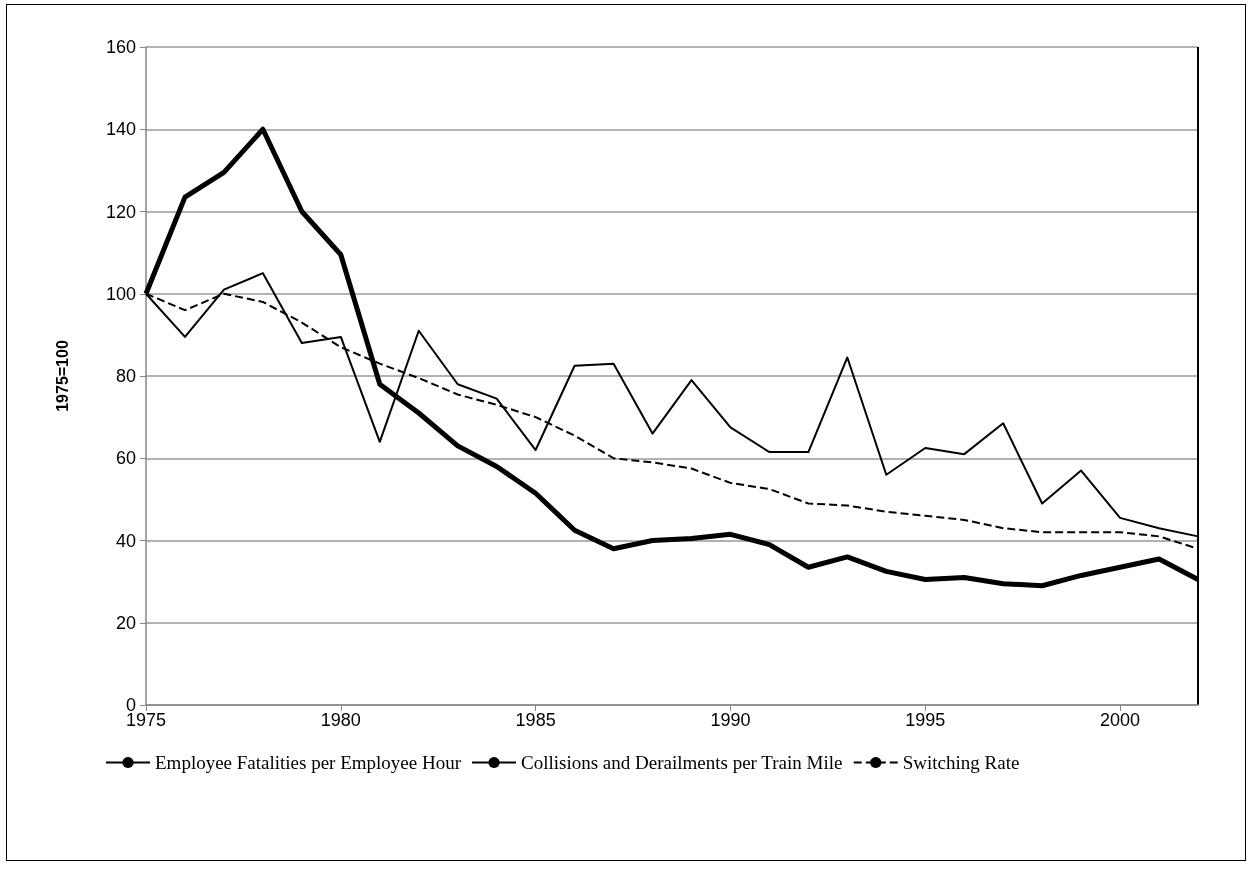 The width and height of the screenshot is (1254, 869). Describe the element at coordinates (308, 762) in the screenshot. I see `legend-label: Employee Fatalities per Employee Hour` at that location.